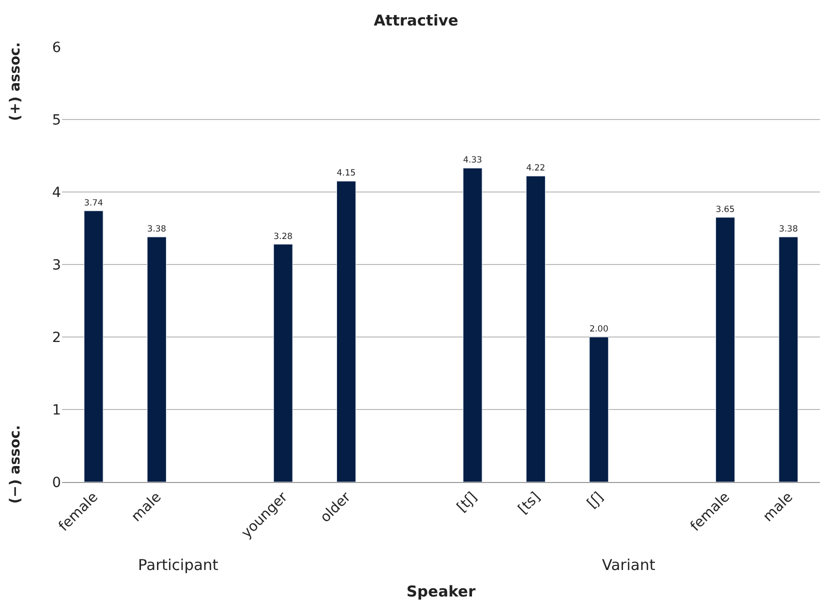 The image size is (832, 609). Describe the element at coordinates (536, 169) in the screenshot. I see `data-label: 4.22` at that location.